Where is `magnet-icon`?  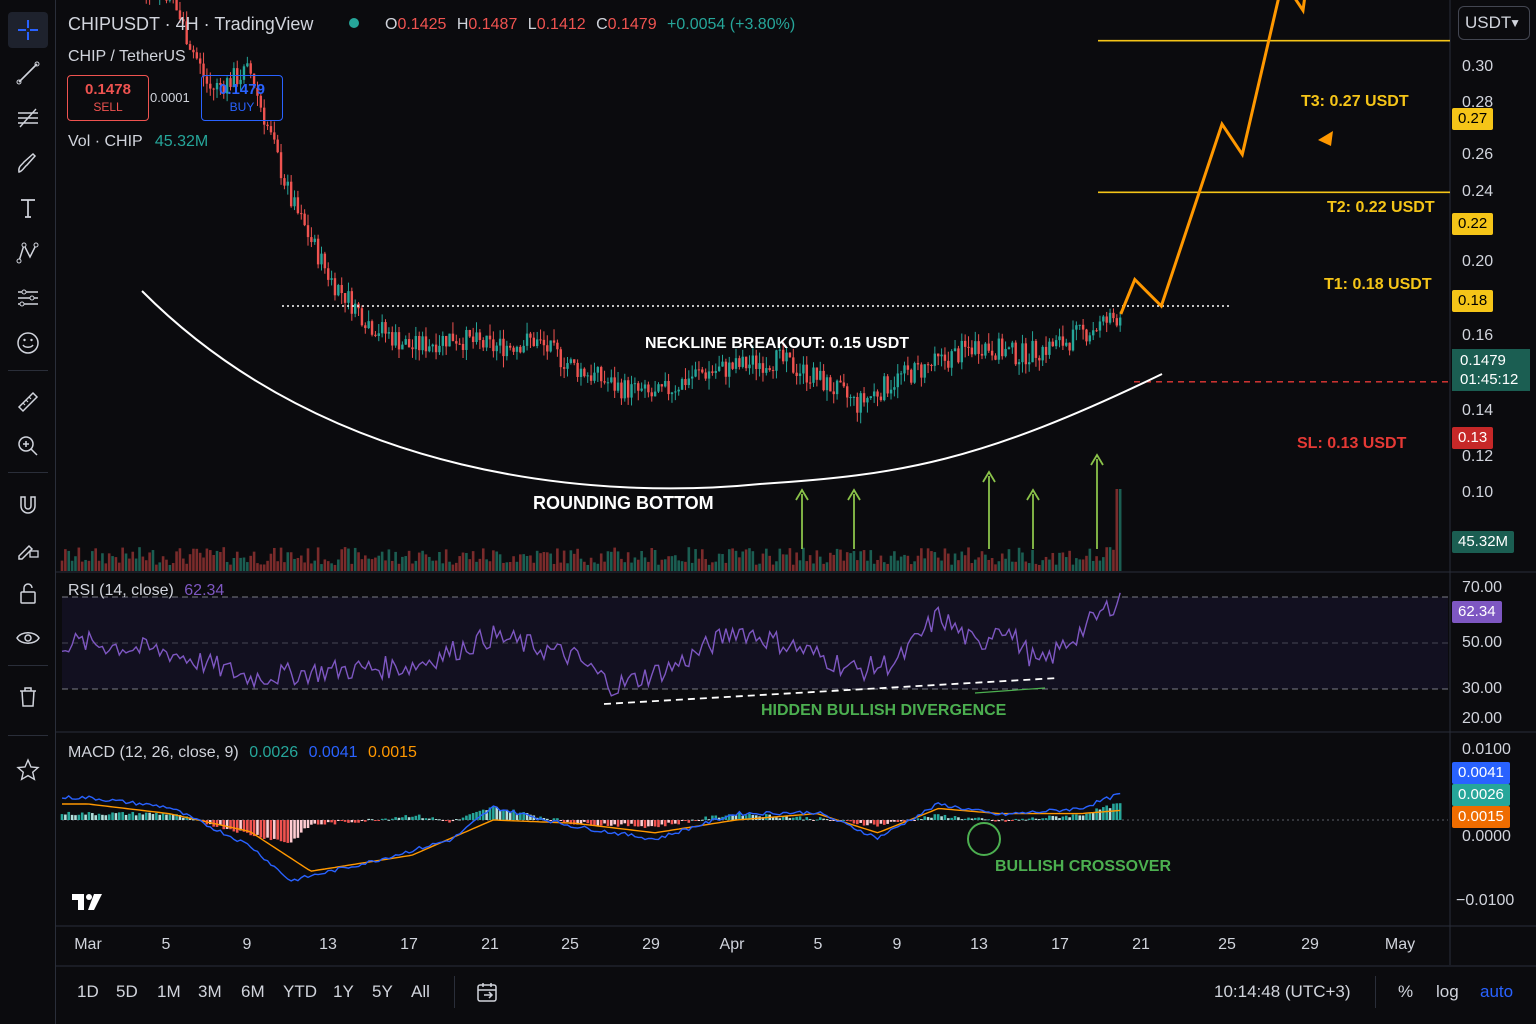
magnet-icon is located at coordinates (28, 505).